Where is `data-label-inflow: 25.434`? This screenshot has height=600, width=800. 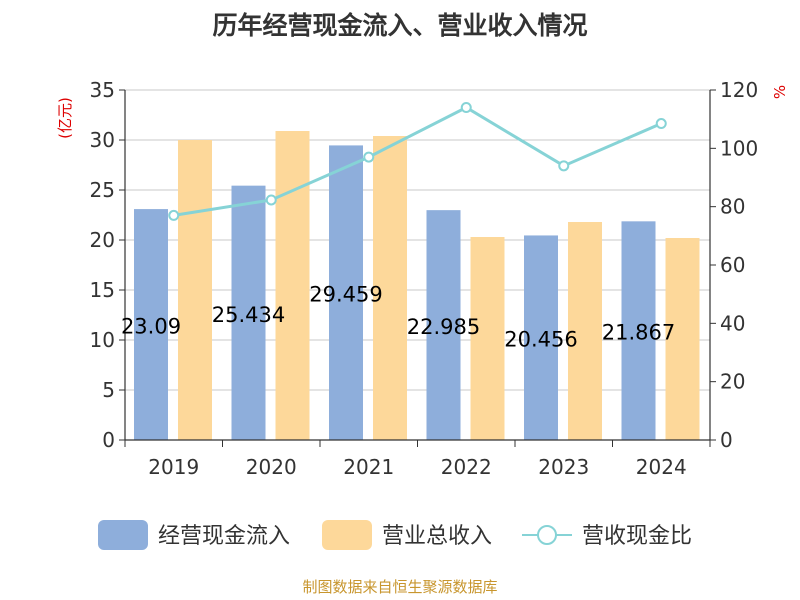 data-label-inflow: 25.434 is located at coordinates (248, 315).